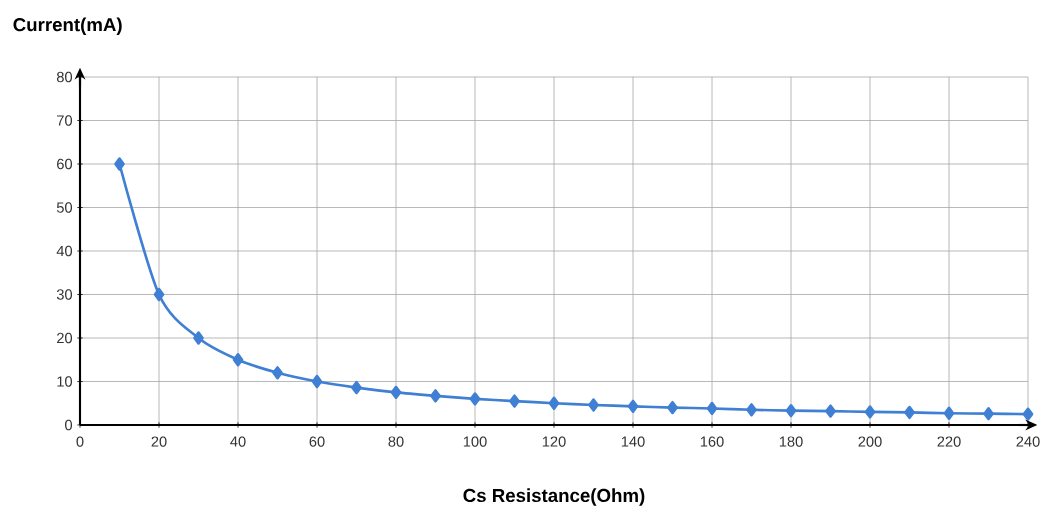 The image size is (1049, 521). I want to click on x-tick-label: 220, so click(949, 441).